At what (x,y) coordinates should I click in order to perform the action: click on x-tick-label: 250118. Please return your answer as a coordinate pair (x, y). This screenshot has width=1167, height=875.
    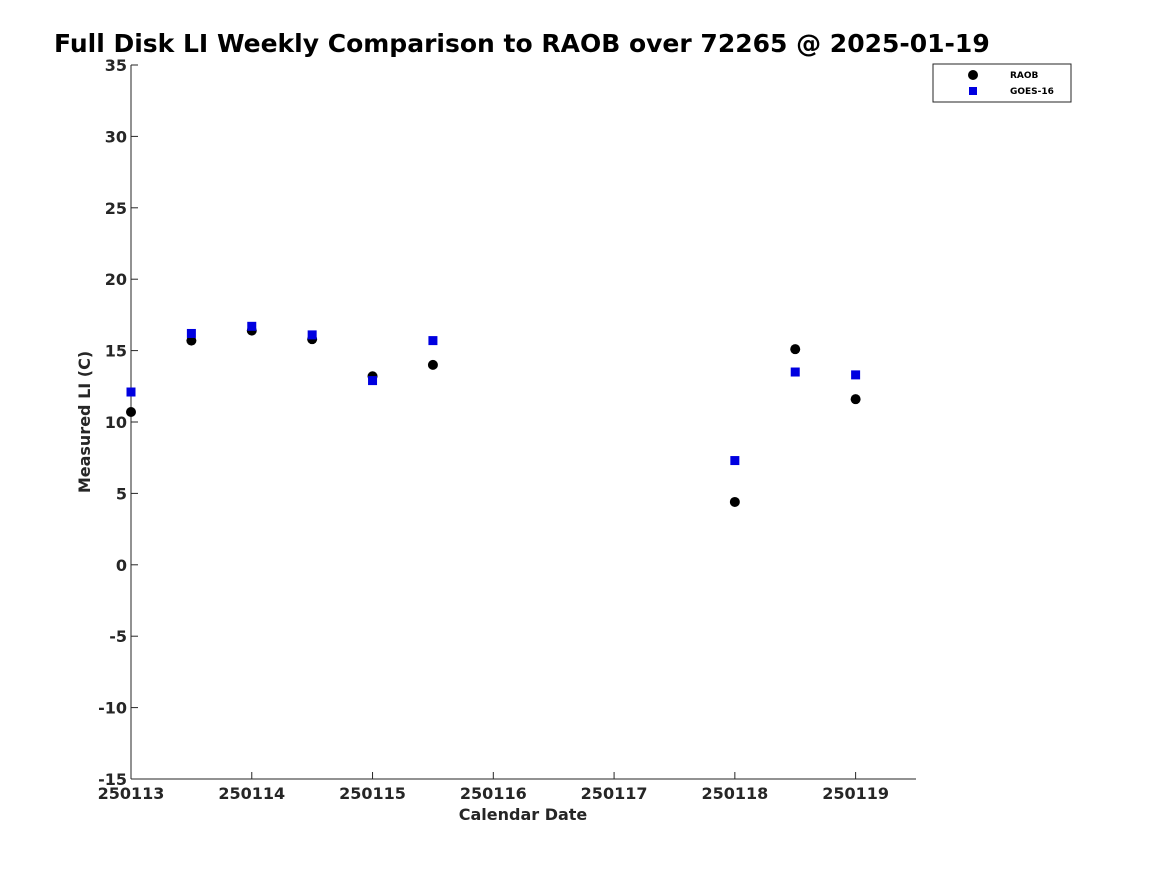
    Looking at the image, I should click on (734, 793).